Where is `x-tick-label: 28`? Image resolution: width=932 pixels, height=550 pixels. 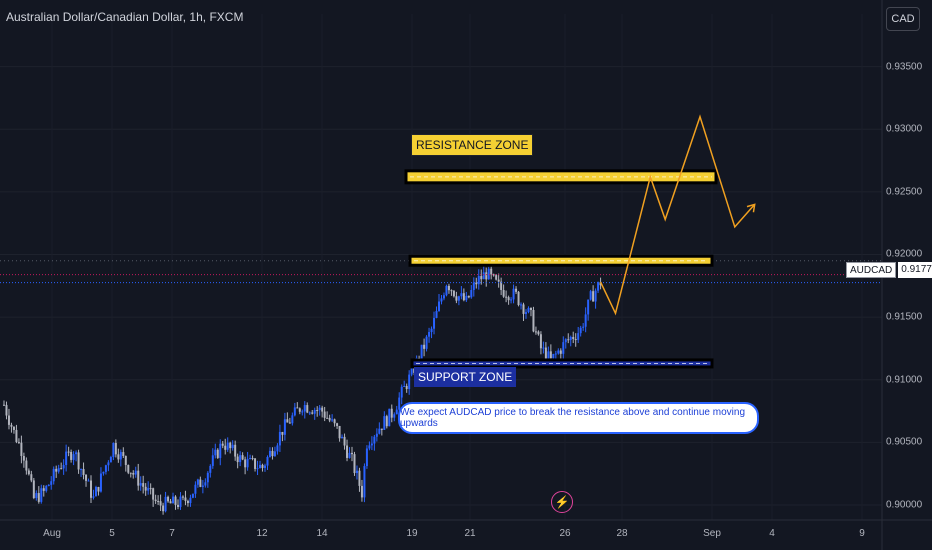 x-tick-label: 28 is located at coordinates (622, 533).